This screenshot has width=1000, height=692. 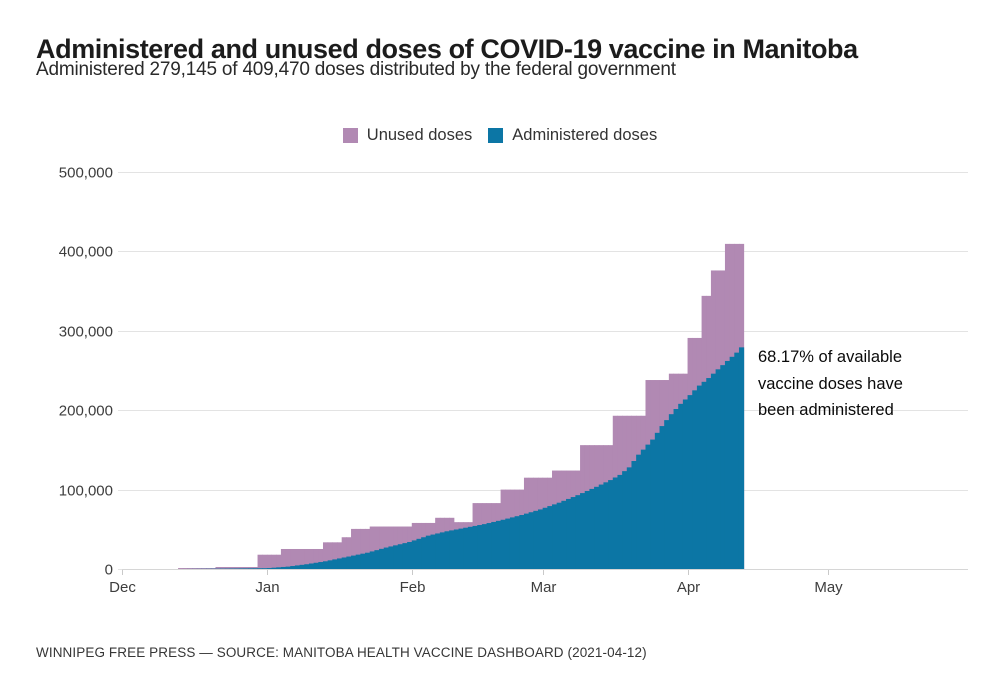 I want to click on svg-text: Feb, so click(x=413, y=587).